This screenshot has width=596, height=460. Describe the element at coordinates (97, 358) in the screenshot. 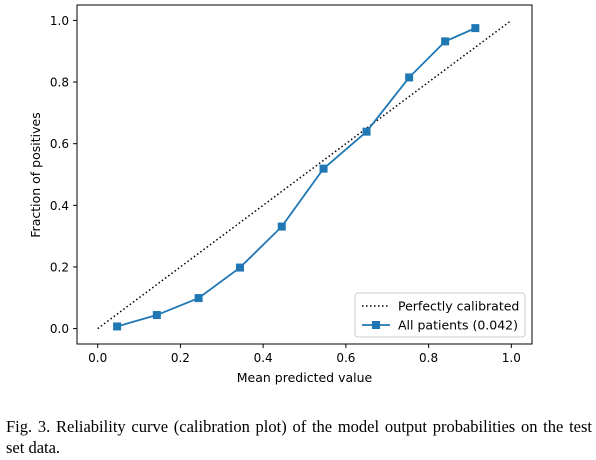

I see `x-tick-label: 0.0` at that location.